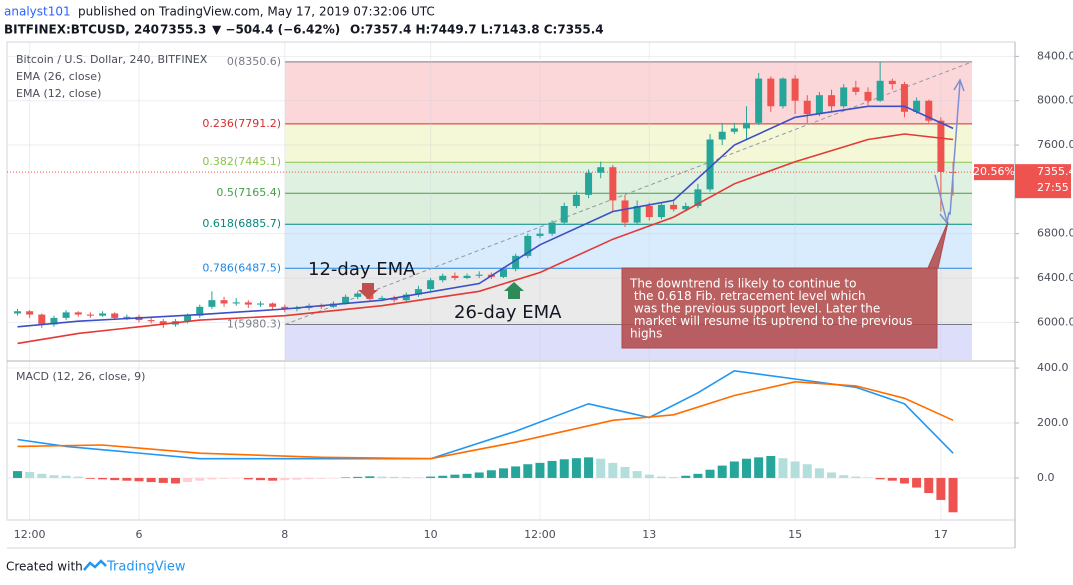 This screenshot has height=585, width=1073. I want to click on fib-label: 0.236(7791.2), so click(241, 123).